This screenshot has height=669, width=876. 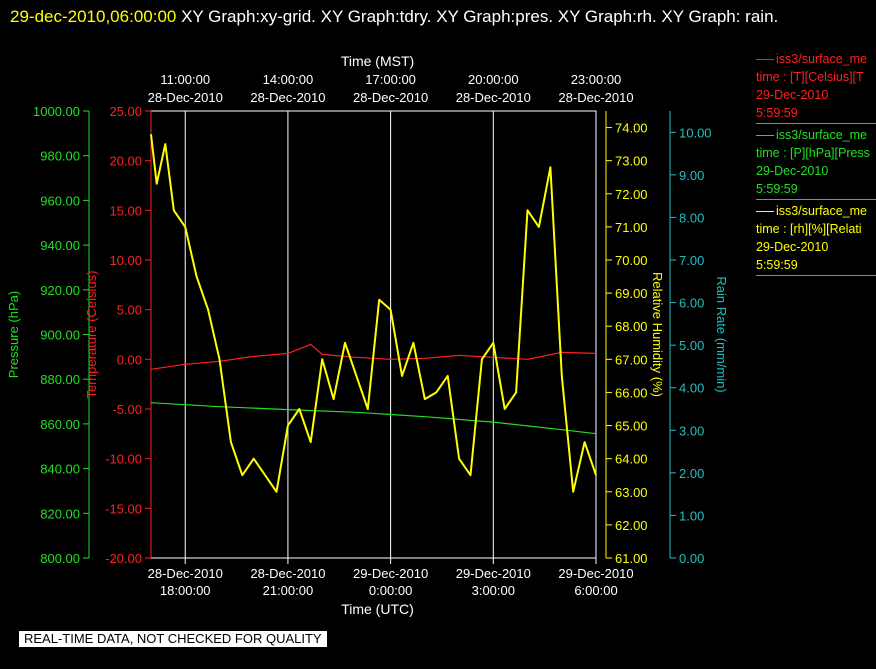 What do you see at coordinates (377, 61) in the screenshot?
I see `top-axis-label: Time (MST)` at bounding box center [377, 61].